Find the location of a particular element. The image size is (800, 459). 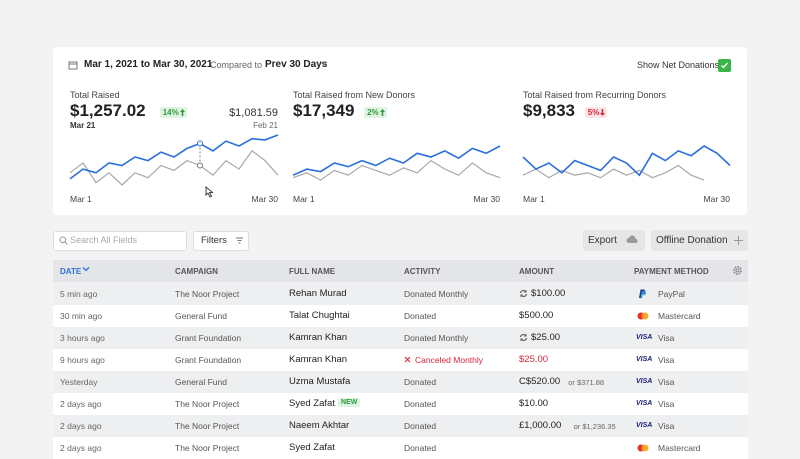

column-header: PAYMENT METHOD is located at coordinates (671, 271).